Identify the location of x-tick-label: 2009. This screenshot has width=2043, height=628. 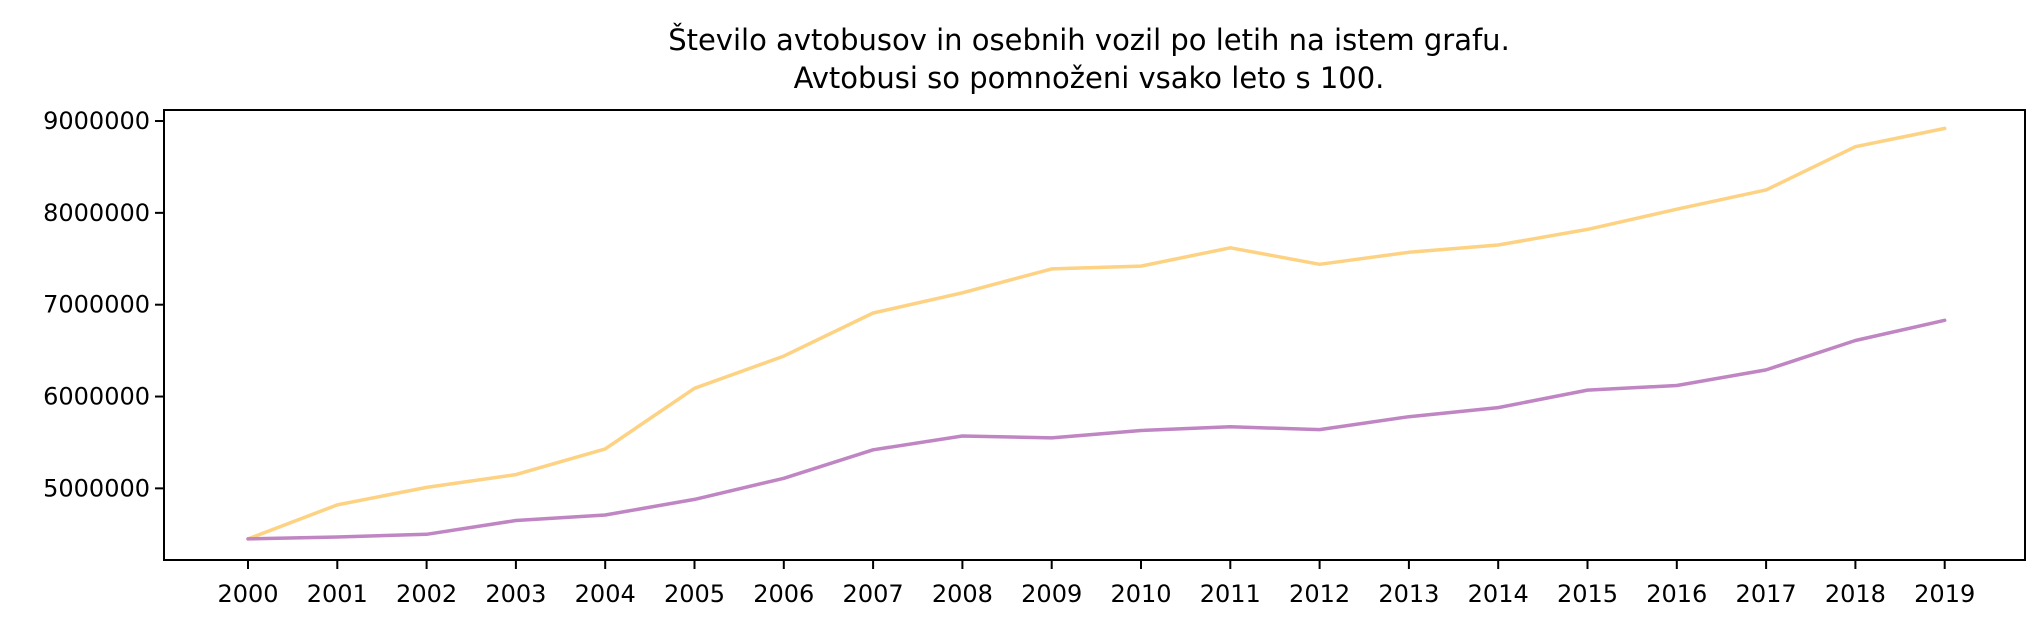
(1051, 594).